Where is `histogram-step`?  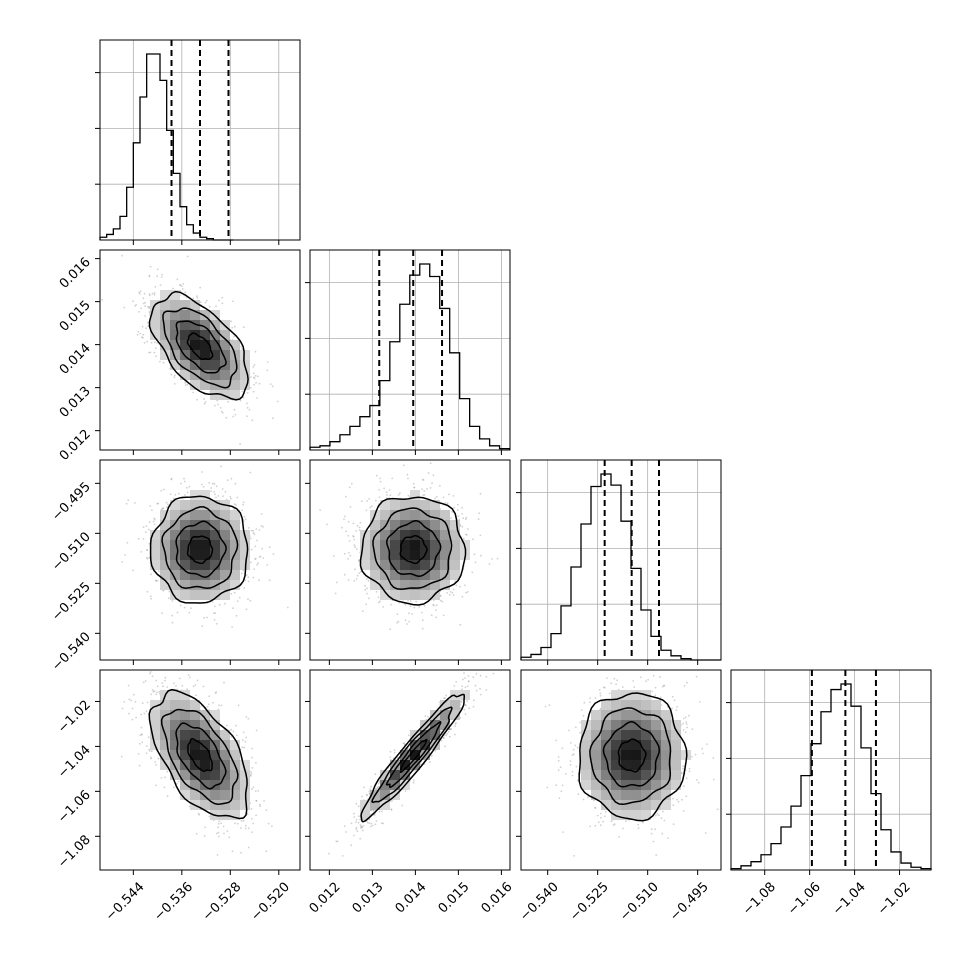 histogram-step is located at coordinates (831, 776).